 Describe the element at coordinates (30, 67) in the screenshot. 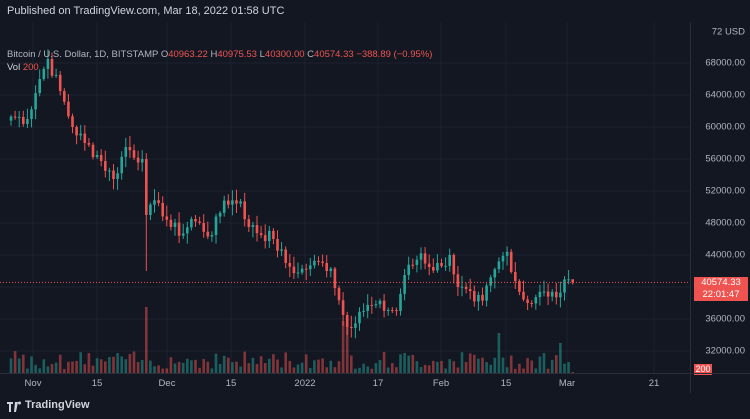

I see `volume-value: 200` at that location.